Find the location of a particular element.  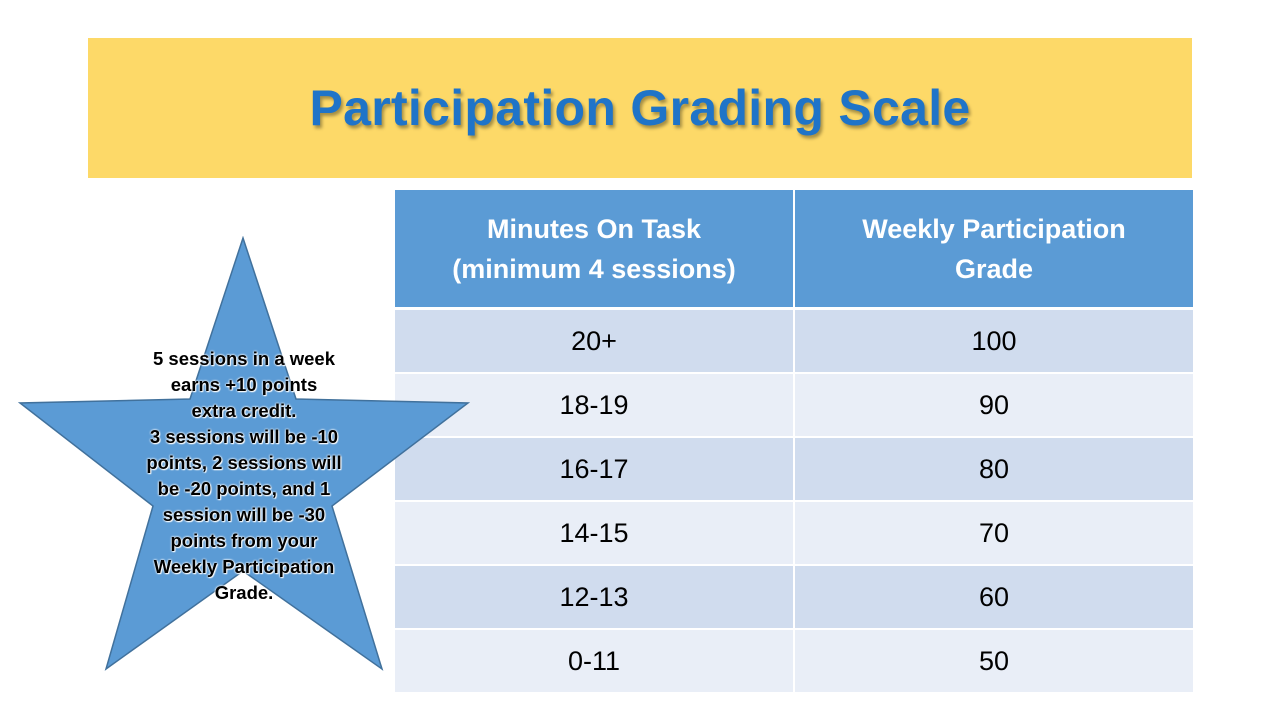

star-note-line: be -20 points, and 1 is located at coordinates (244, 488).